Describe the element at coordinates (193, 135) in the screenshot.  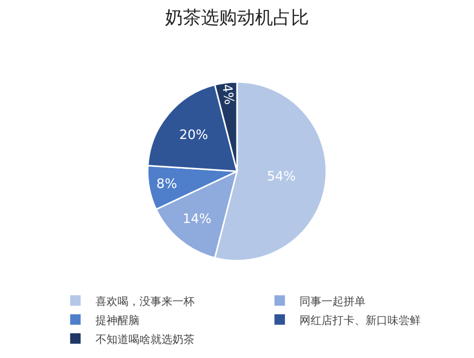
I see `data-label: 20%` at that location.